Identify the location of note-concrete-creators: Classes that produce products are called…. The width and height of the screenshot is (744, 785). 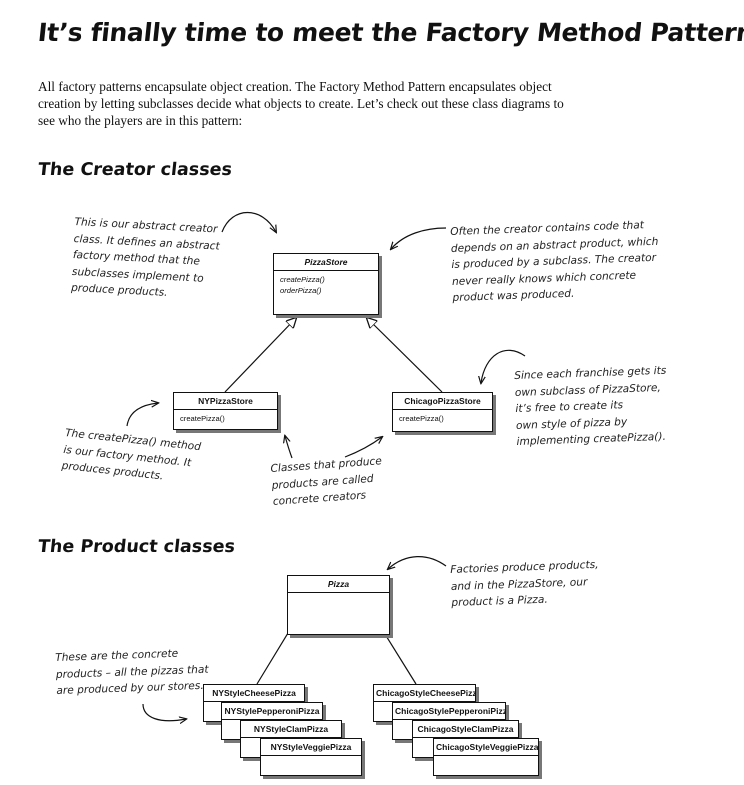
(326, 481).